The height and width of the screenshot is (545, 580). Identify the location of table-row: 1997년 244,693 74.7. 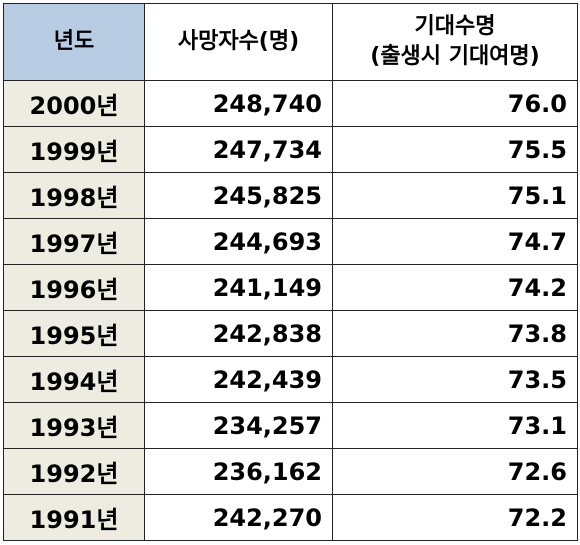
(290, 241).